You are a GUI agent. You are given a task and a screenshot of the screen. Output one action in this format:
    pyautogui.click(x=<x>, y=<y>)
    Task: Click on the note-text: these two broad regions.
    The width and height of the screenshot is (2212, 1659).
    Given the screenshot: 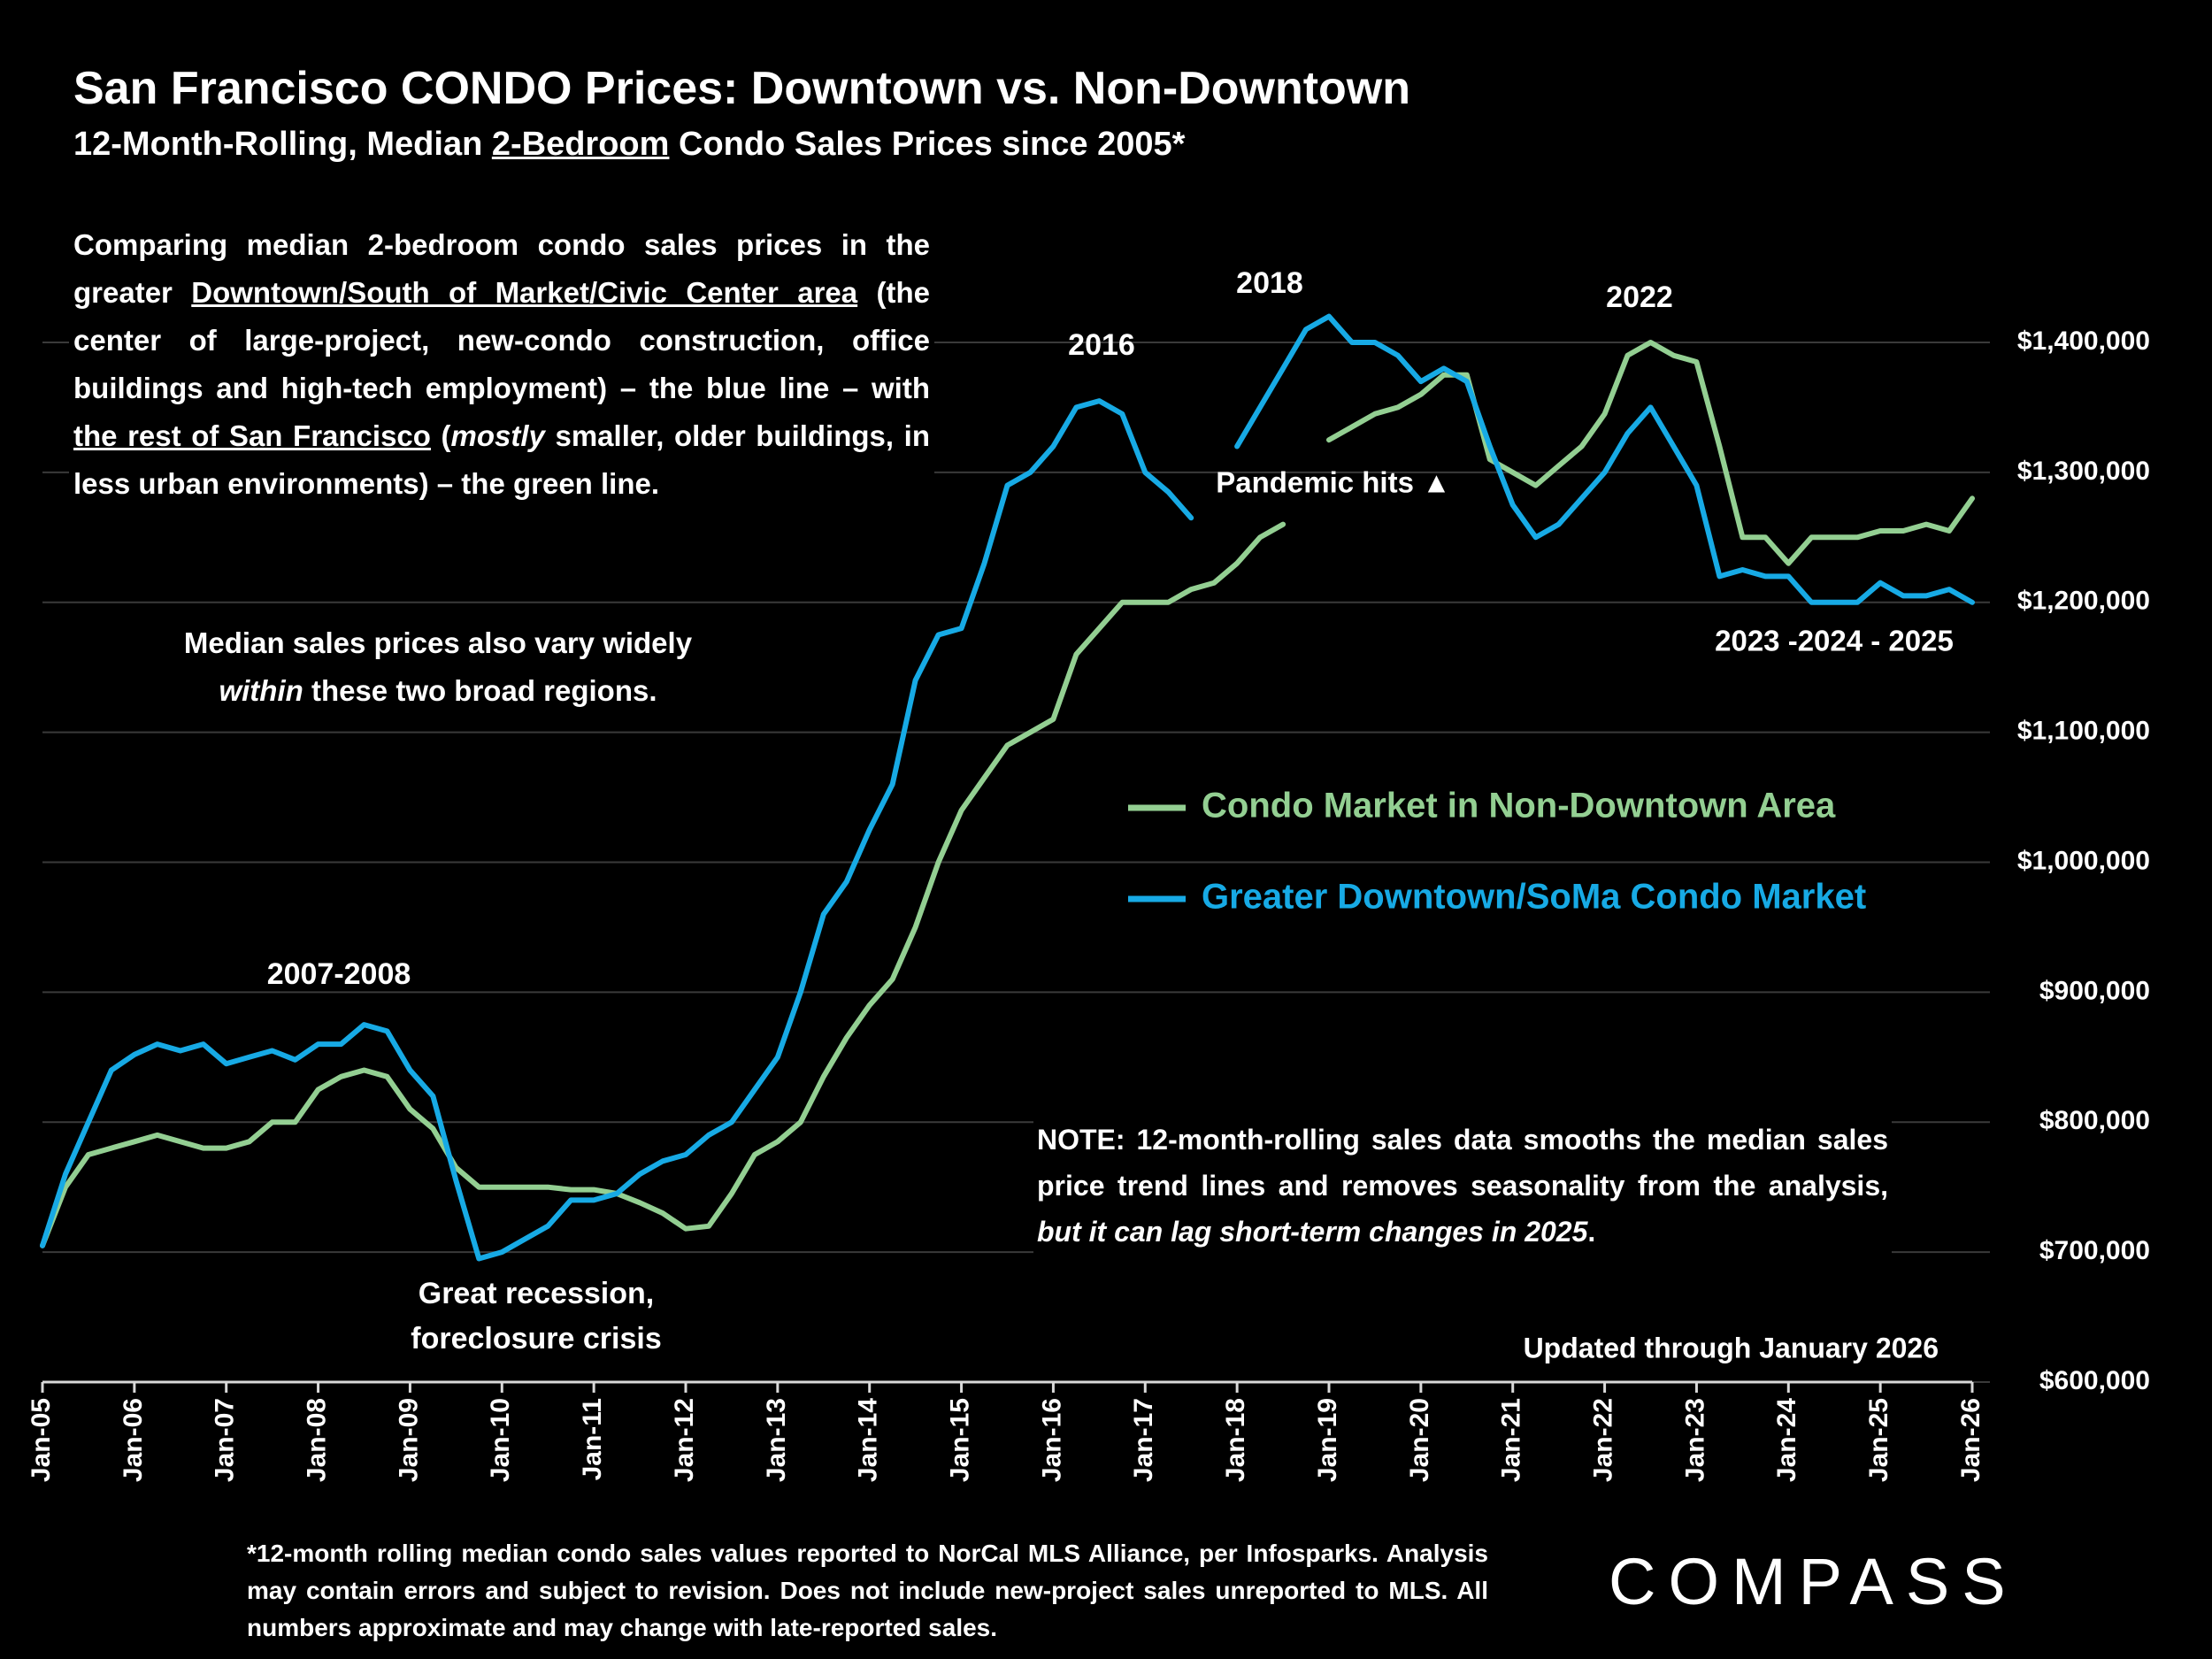 What is the action you would take?
    pyautogui.click(x=480, y=691)
    